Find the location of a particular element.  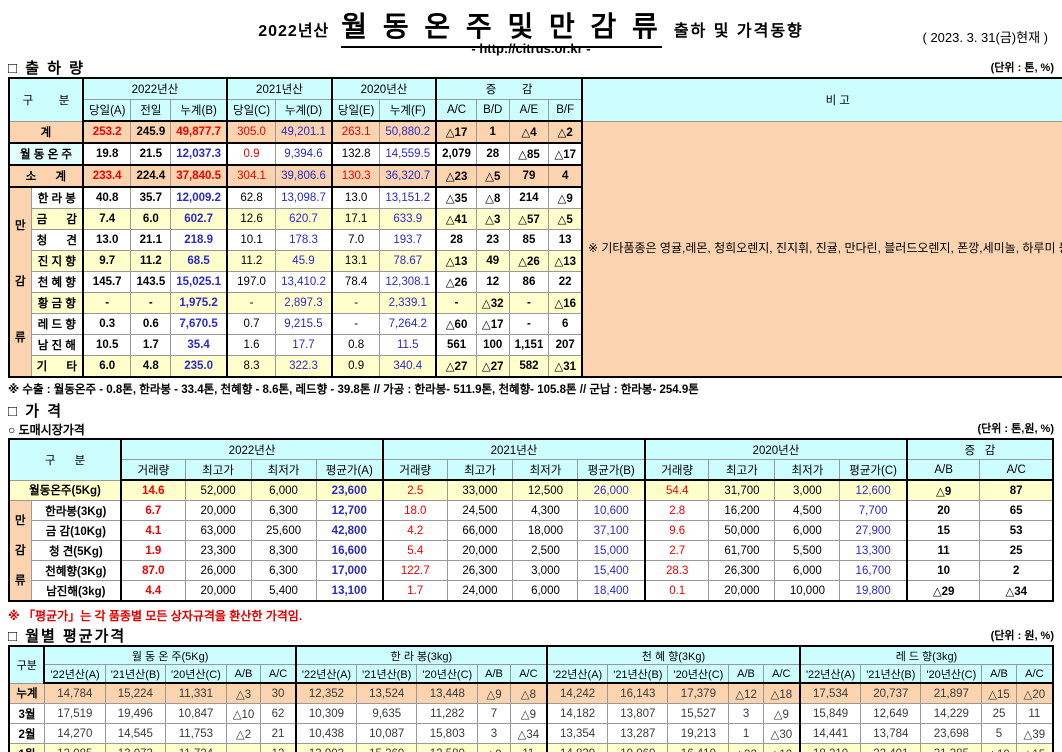

cell: 금 감(10Kg) is located at coordinates (76, 530).